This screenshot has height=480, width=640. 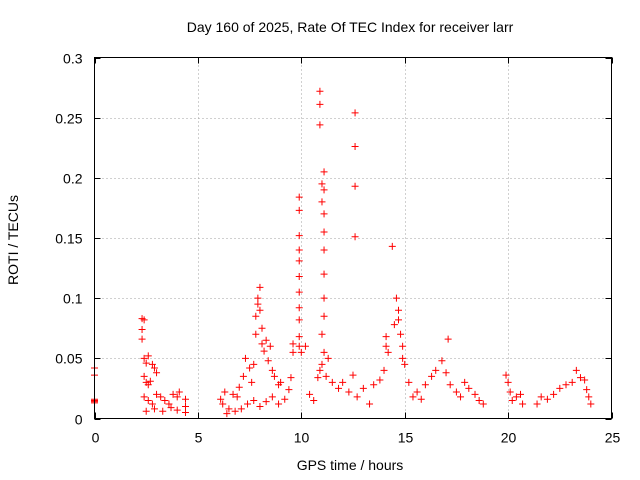 What do you see at coordinates (79, 420) in the screenshot?
I see `y-tick-label: 0` at bounding box center [79, 420].